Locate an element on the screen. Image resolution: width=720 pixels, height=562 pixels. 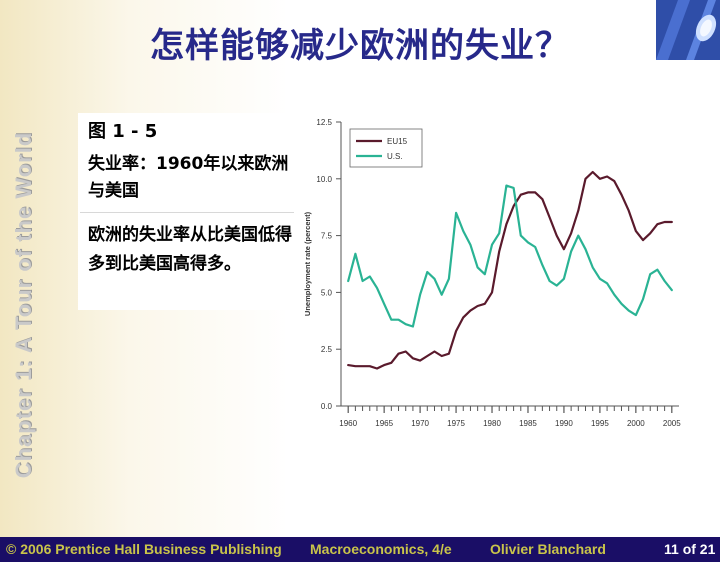
footer-page-number: 11 of 21 is located at coordinates (690, 549).